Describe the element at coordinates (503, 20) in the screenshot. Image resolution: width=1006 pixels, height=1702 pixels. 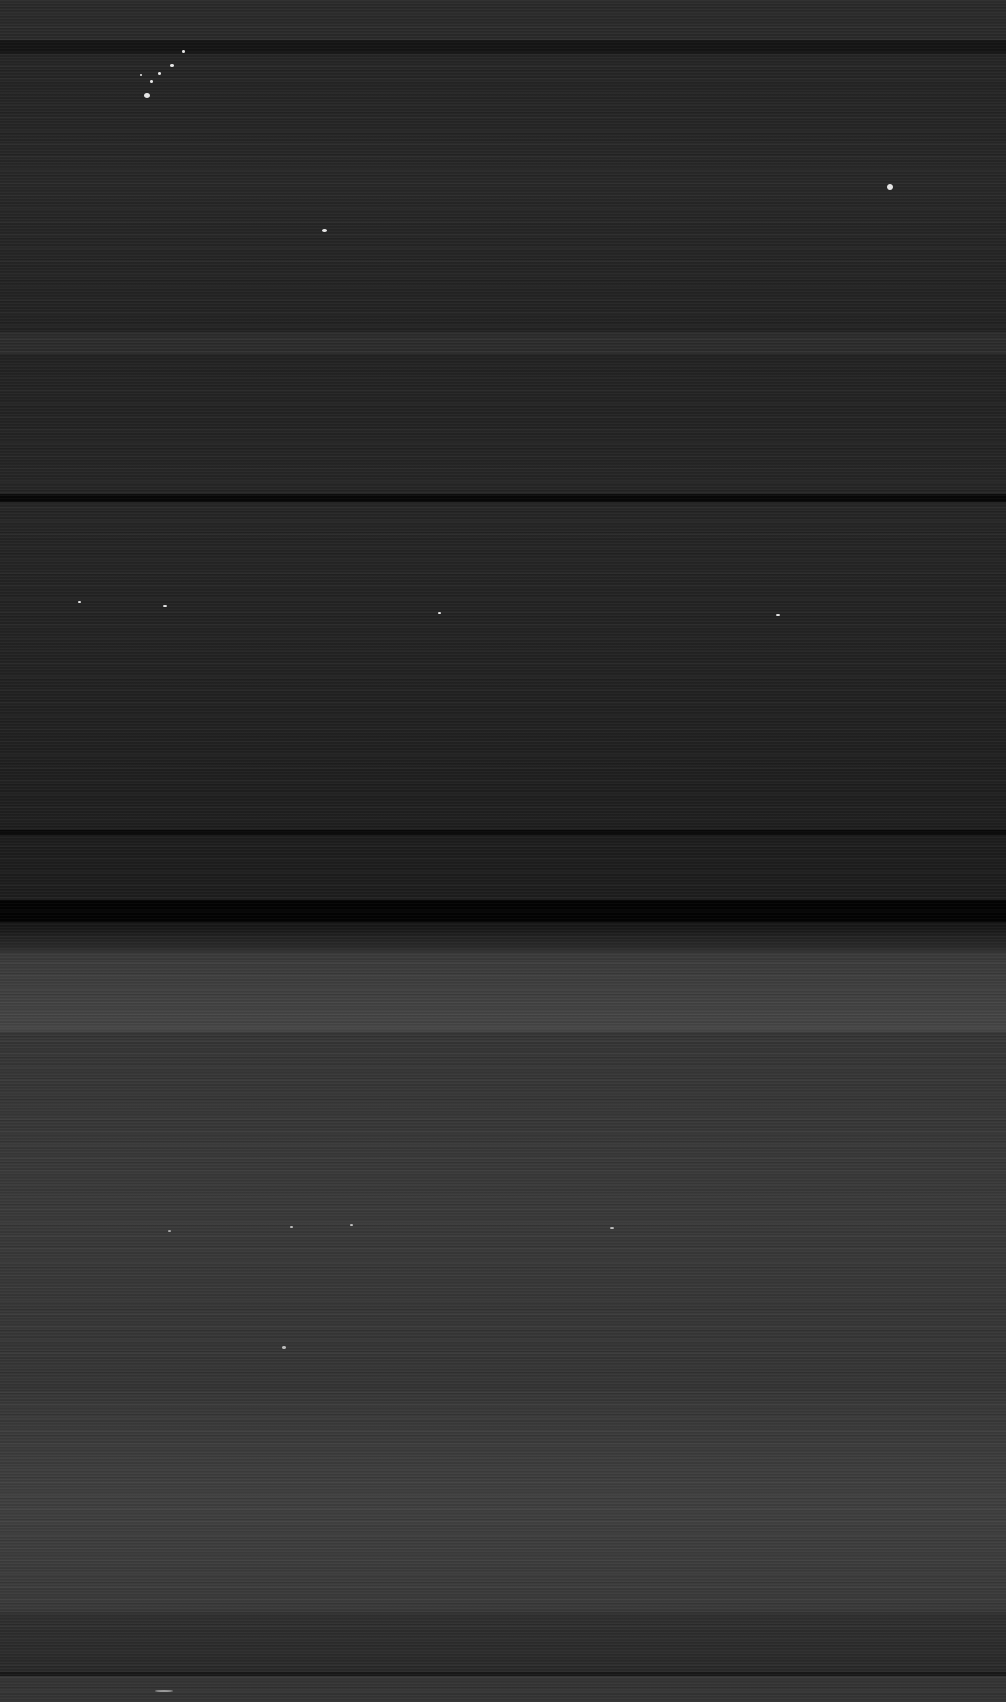
I see `band-top` at that location.